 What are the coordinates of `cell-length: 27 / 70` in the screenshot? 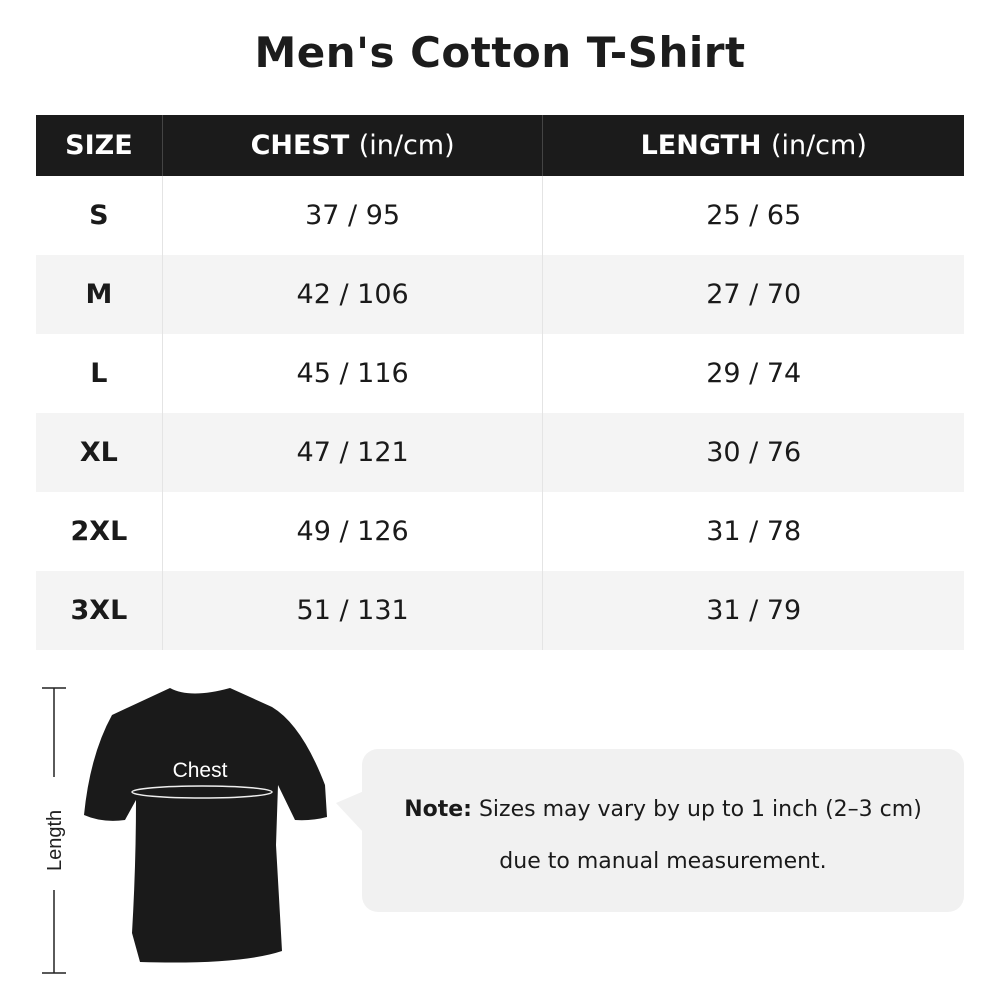 It's located at (753, 294).